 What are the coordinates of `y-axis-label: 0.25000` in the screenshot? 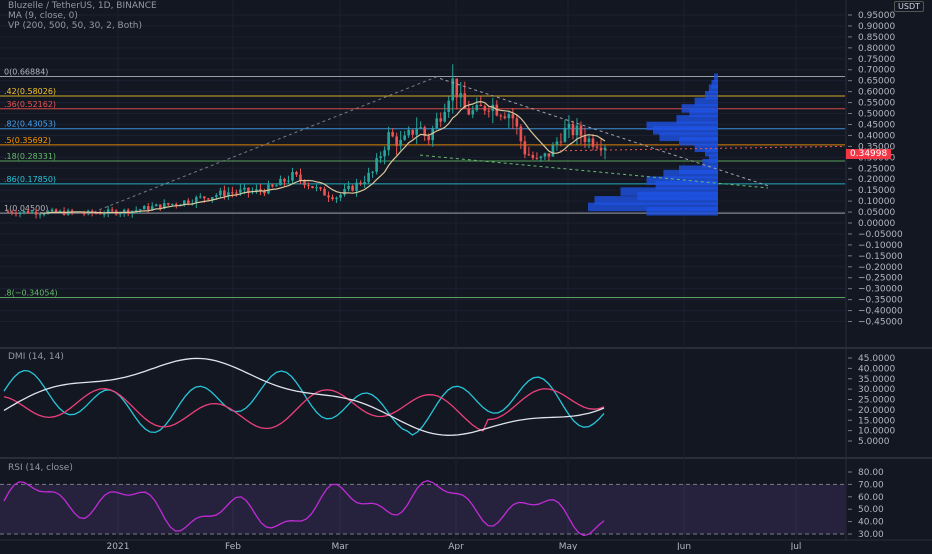 It's located at (876, 169).